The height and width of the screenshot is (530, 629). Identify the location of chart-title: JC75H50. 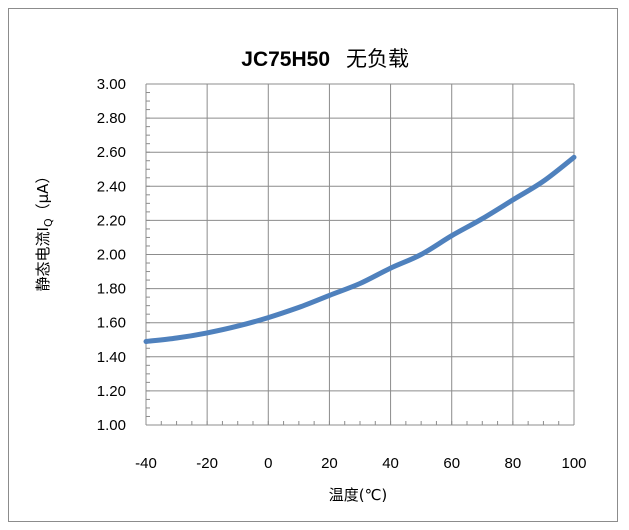
(285, 59).